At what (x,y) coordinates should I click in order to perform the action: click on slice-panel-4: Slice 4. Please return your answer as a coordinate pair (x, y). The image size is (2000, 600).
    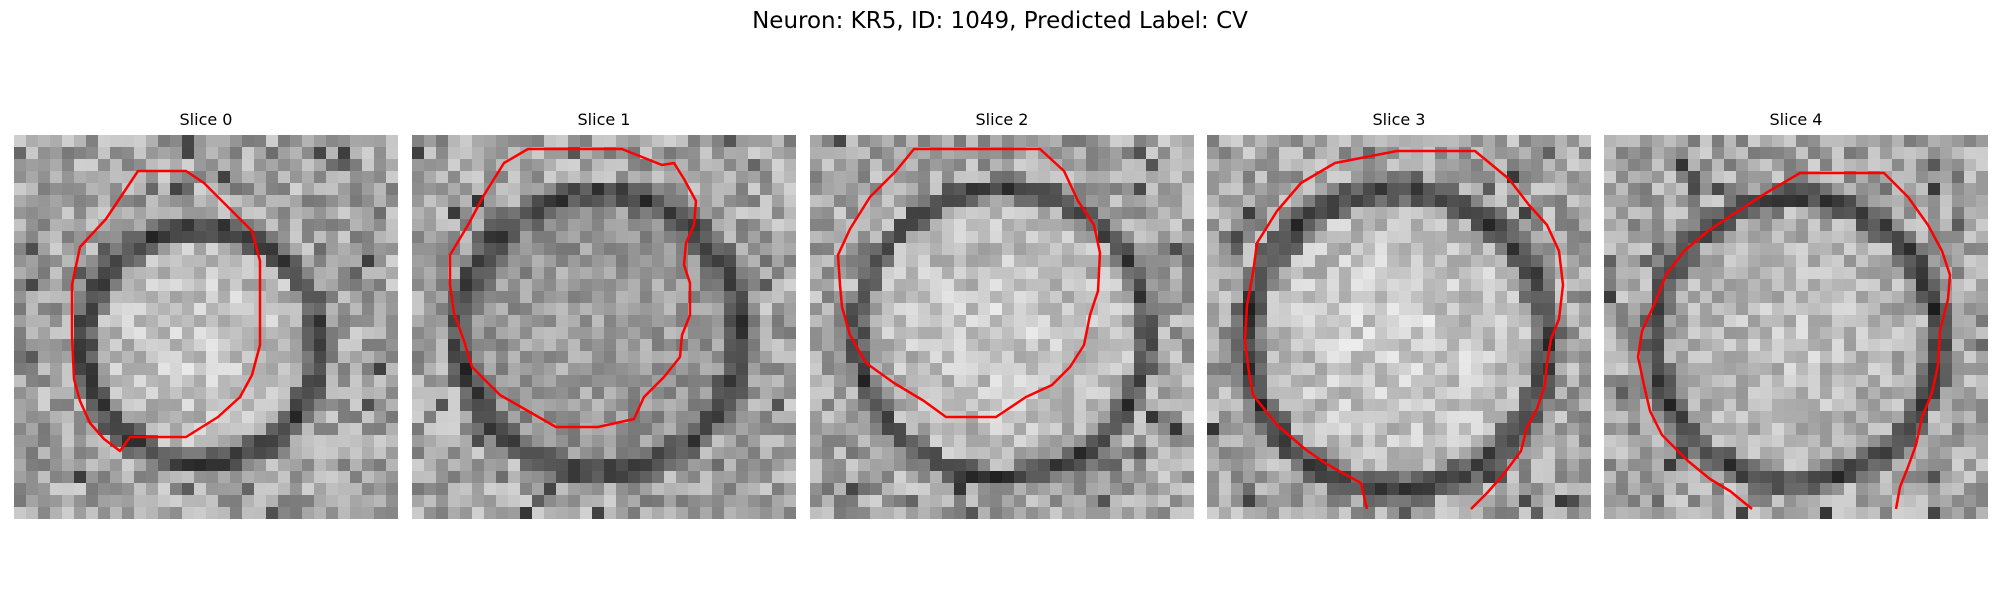
    Looking at the image, I should click on (1796, 313).